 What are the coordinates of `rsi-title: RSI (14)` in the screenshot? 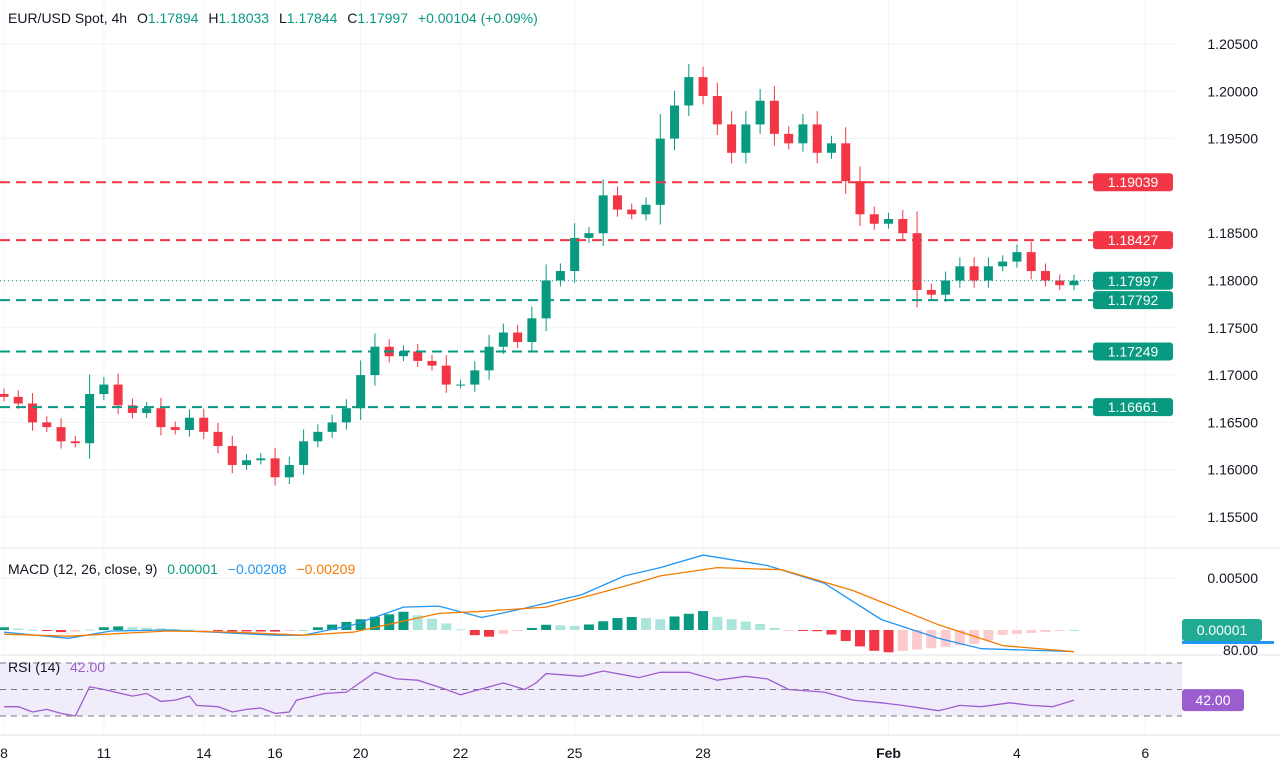 It's located at (34, 667).